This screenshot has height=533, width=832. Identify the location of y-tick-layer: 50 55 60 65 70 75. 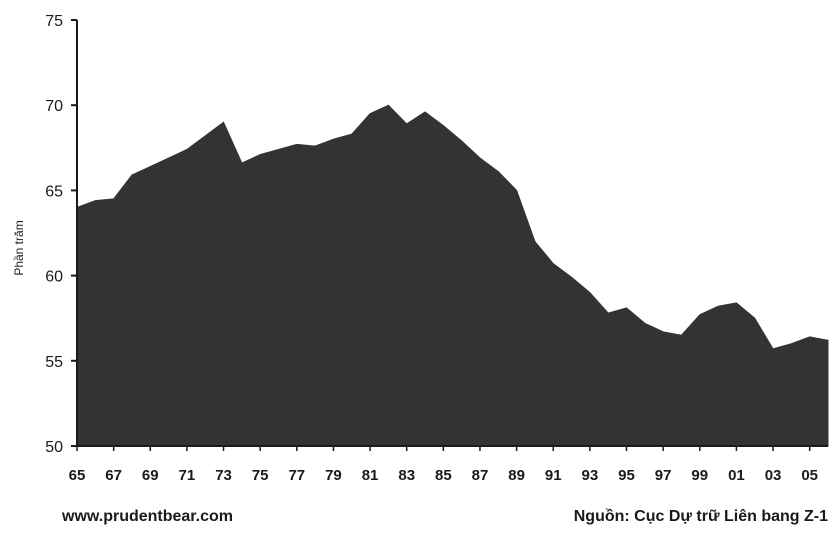
(61, 234).